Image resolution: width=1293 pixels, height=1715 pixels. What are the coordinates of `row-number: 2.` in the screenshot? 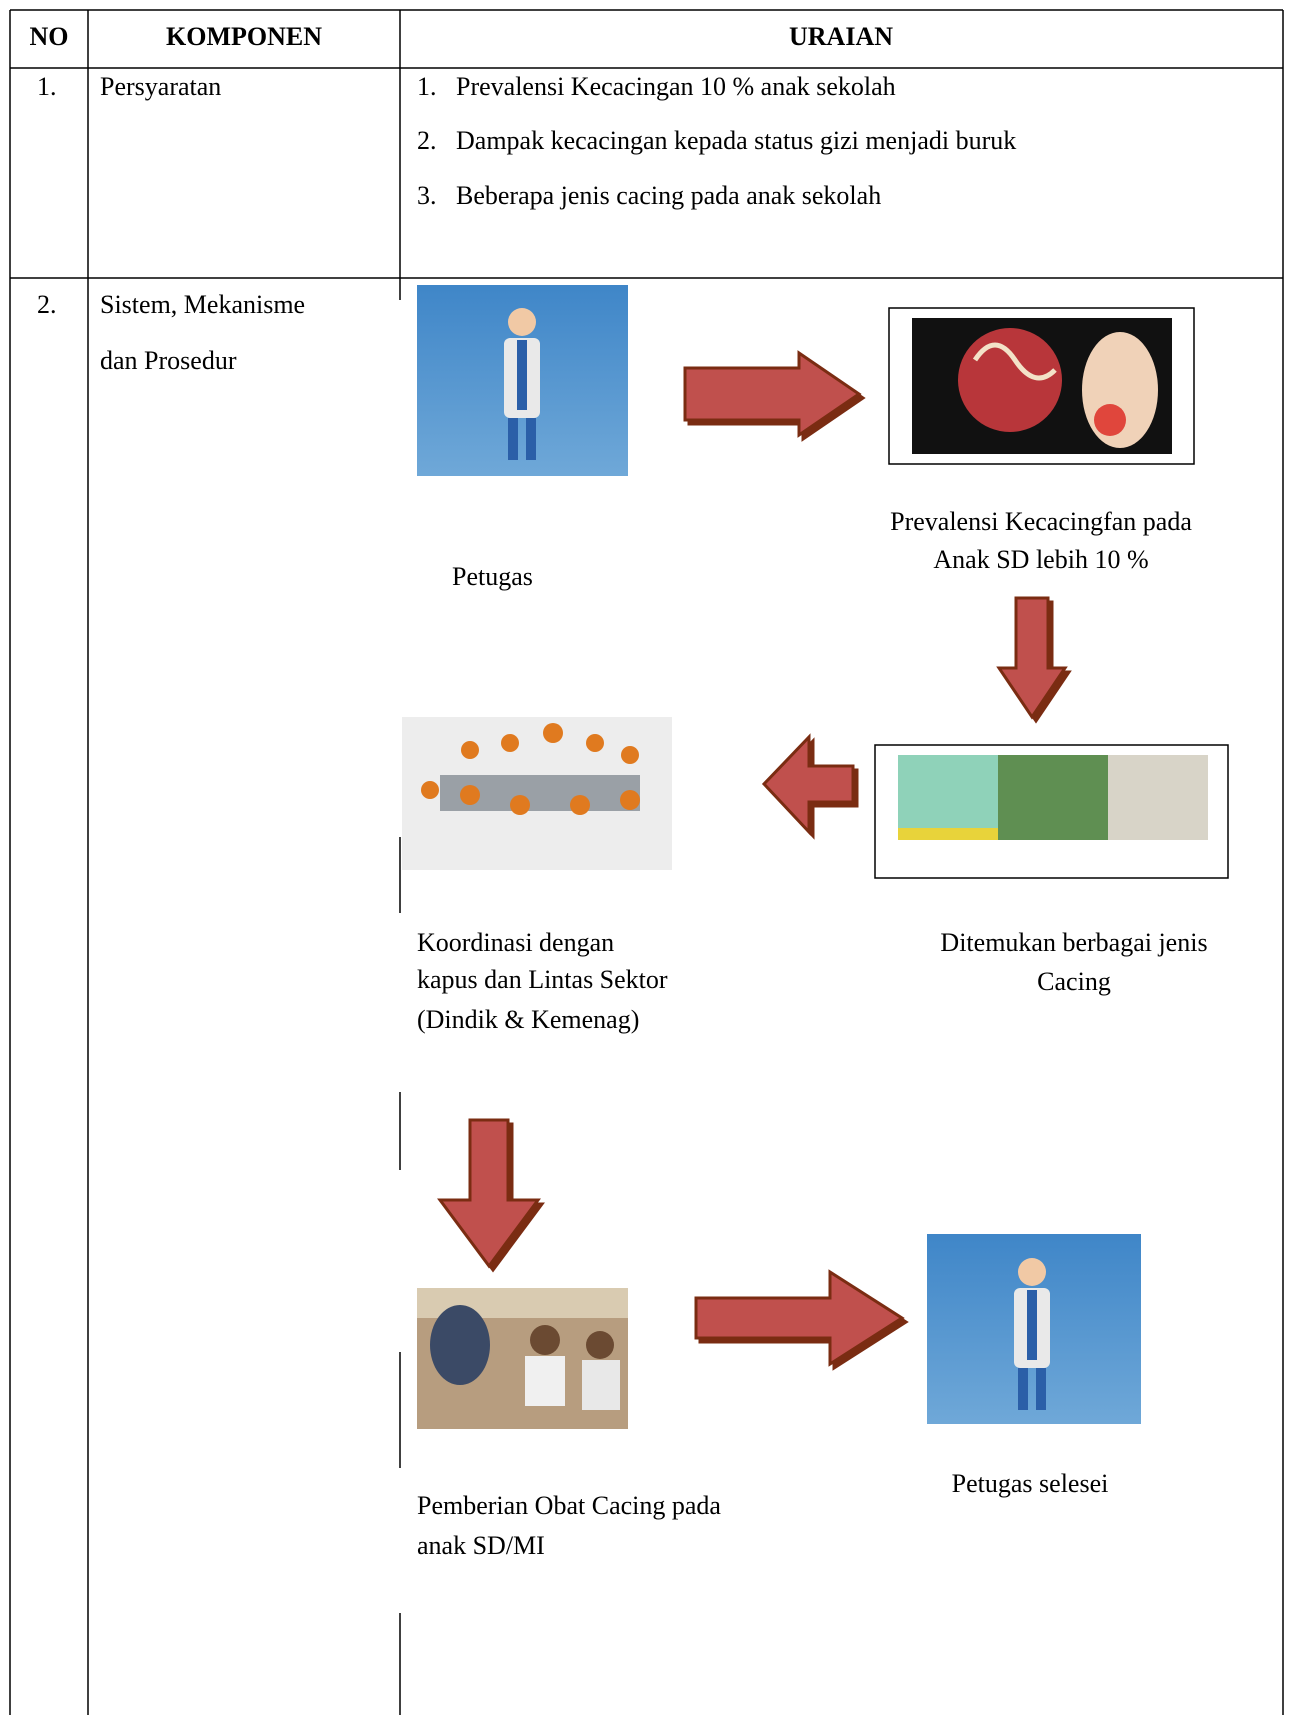 It's located at (47, 304).